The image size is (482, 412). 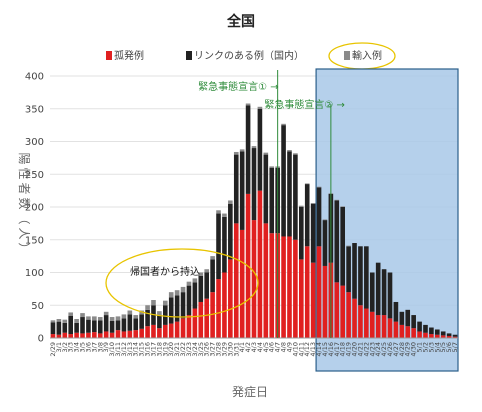 I want to click on x-tick-label: 5/3, so click(x=431, y=347).